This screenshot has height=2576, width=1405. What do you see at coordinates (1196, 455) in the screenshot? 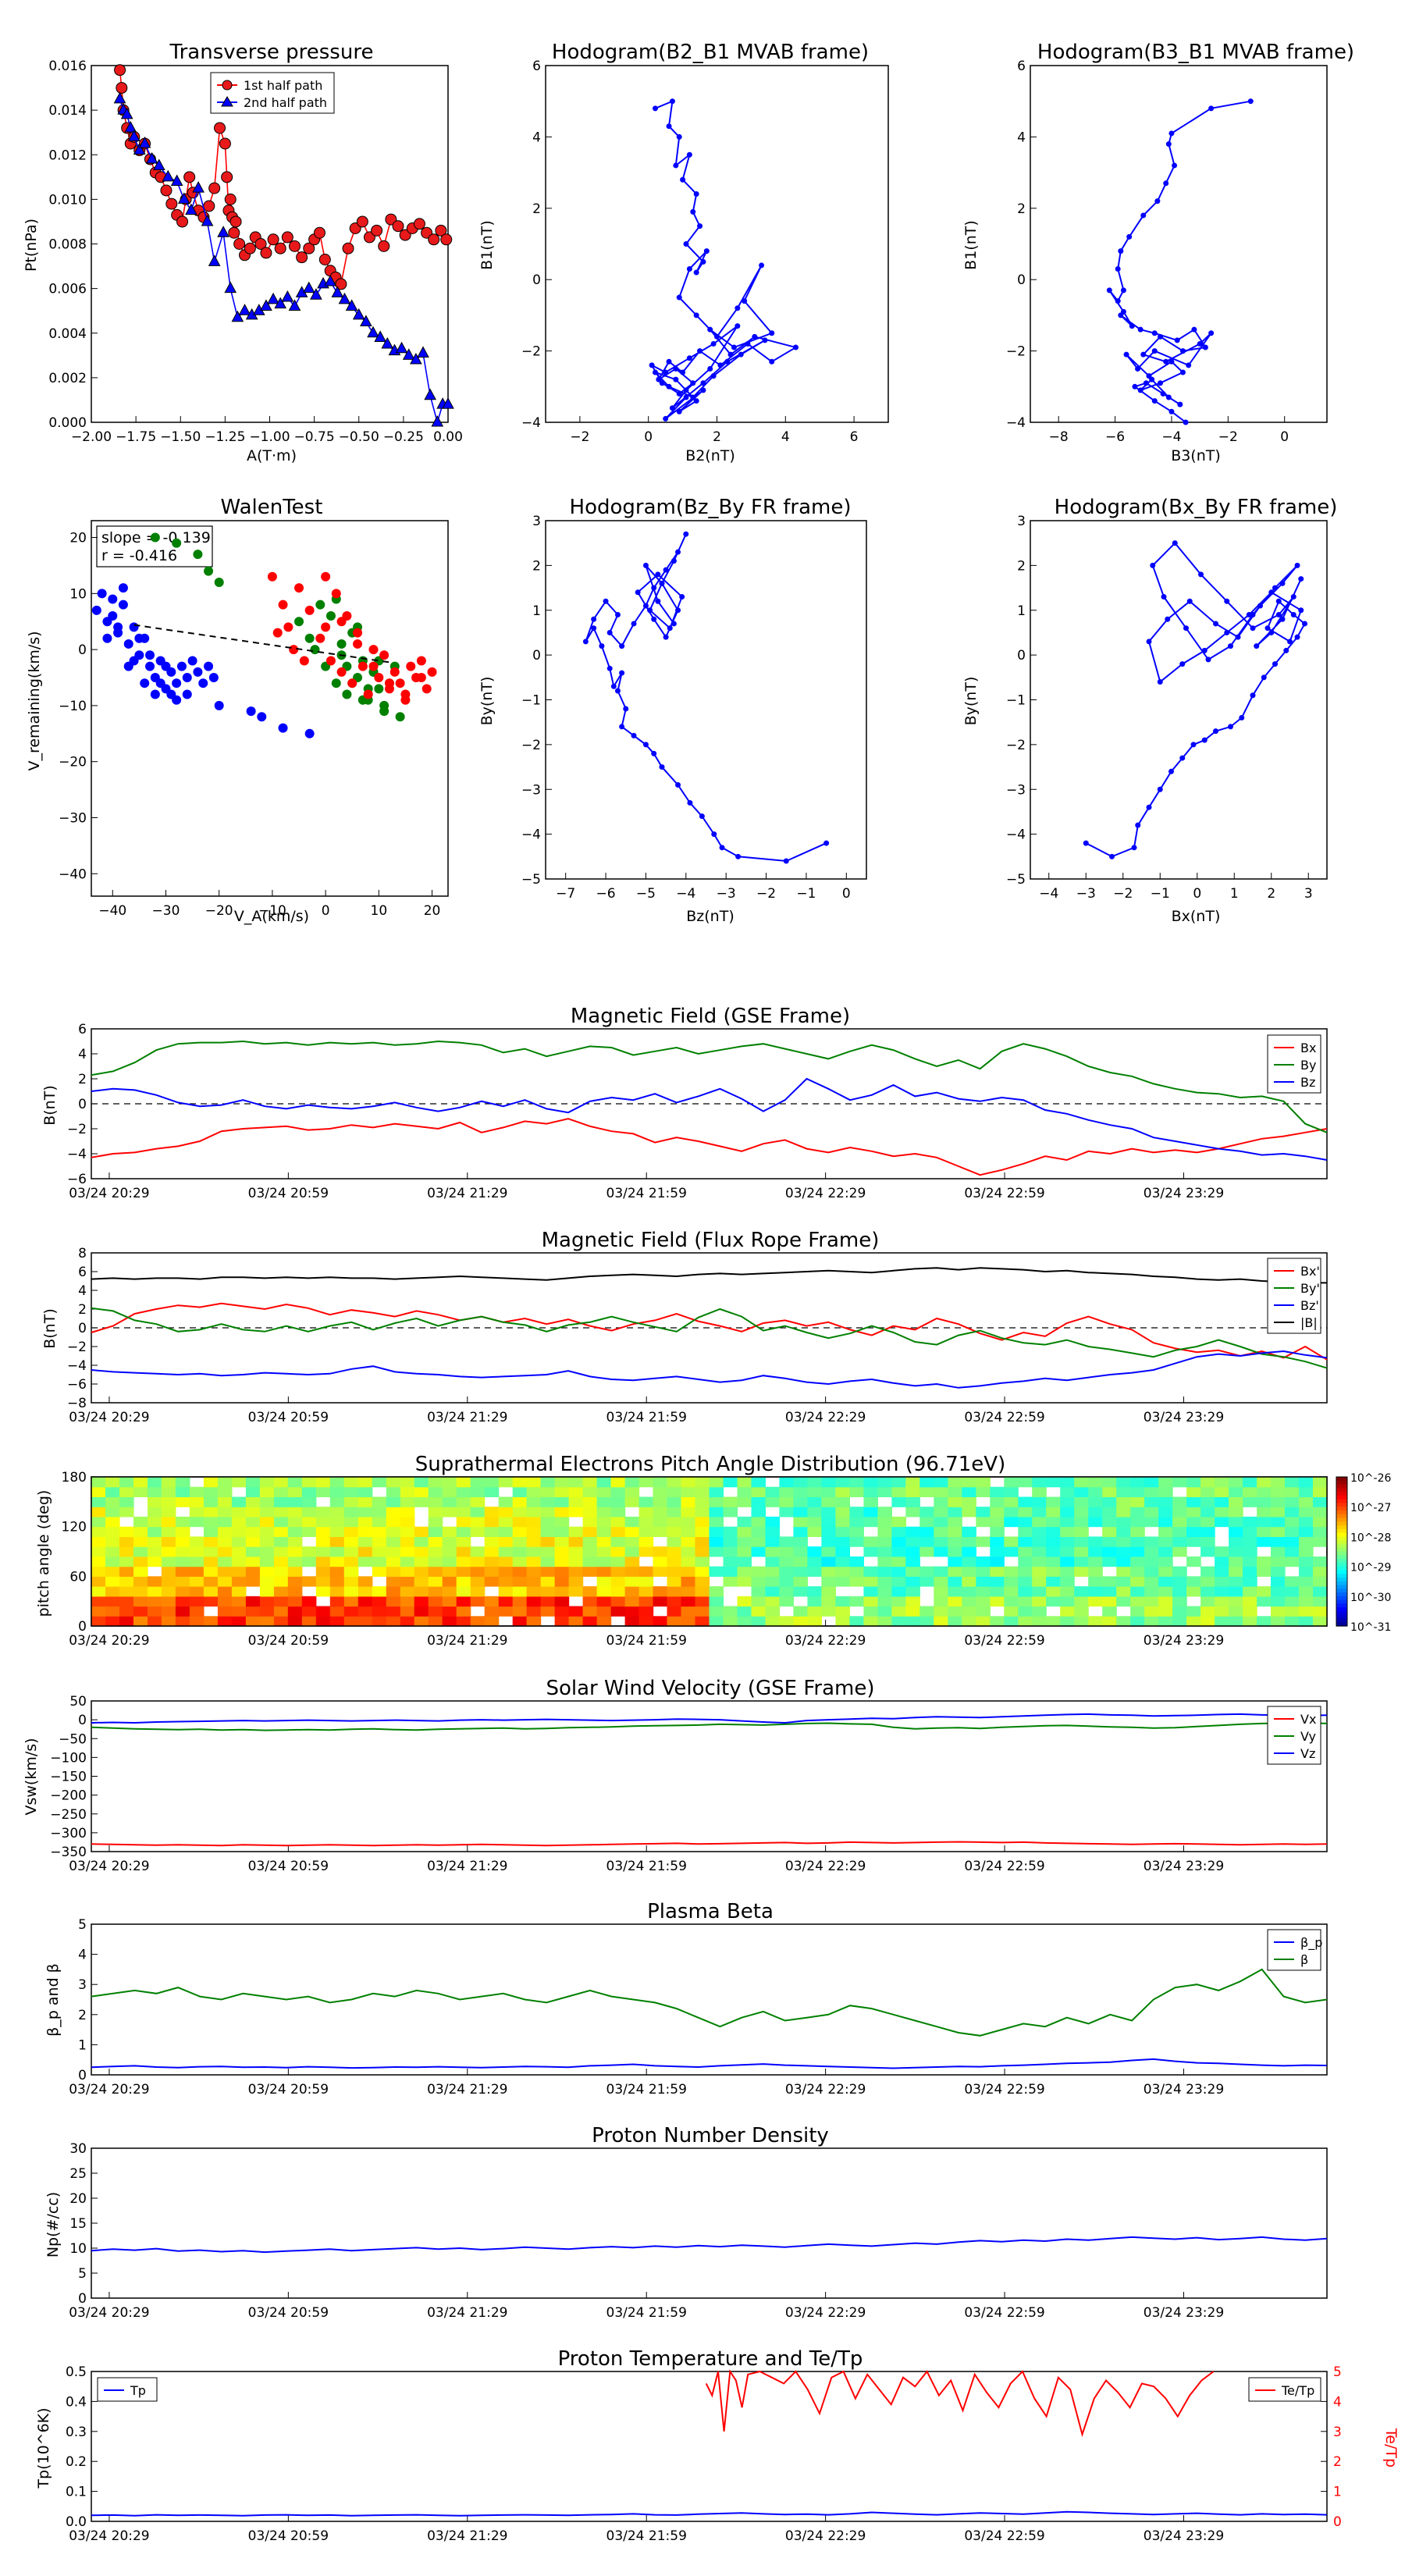
I see `h2-xlabel: B3(nT)` at bounding box center [1196, 455].